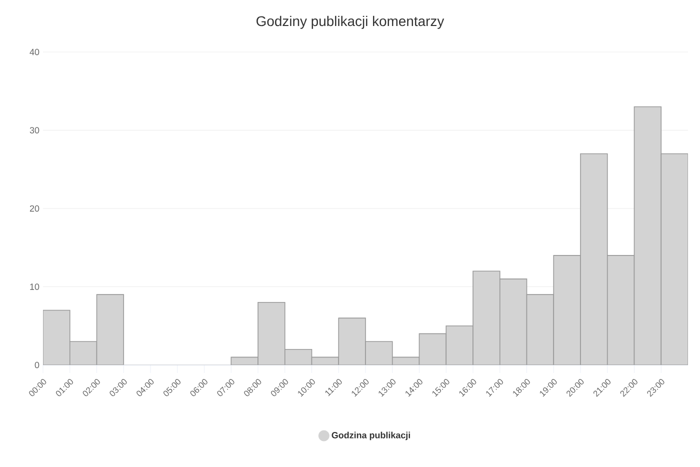  What do you see at coordinates (37, 365) in the screenshot?
I see `y-tick-label: 0` at bounding box center [37, 365].